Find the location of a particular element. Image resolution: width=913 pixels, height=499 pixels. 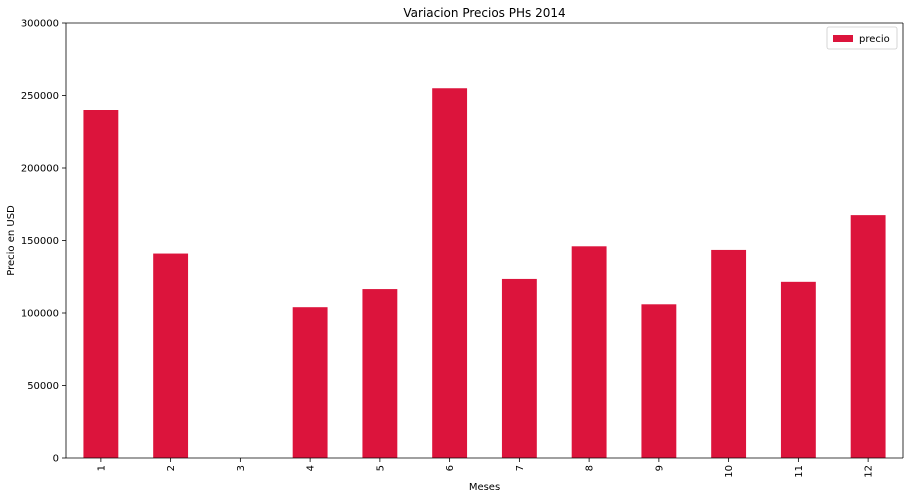

x-tick-label: 5 is located at coordinates (380, 468).